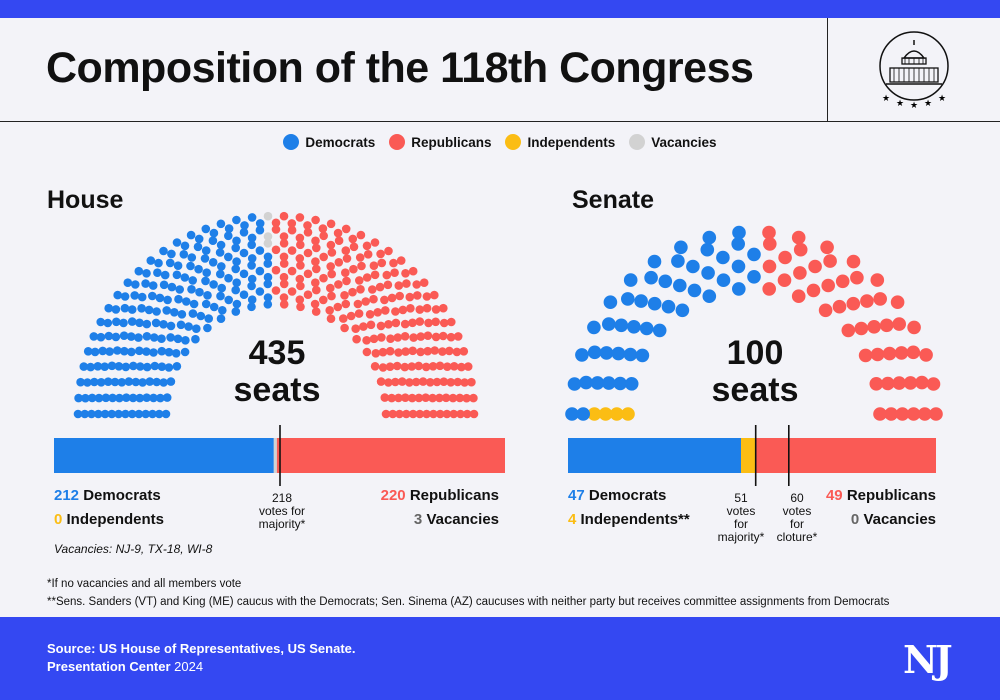 Image resolution: width=1000 pixels, height=700 pixels. Describe the element at coordinates (617, 495) in the screenshot. I see `senate-dem-label: 47 Democrats` at that location.